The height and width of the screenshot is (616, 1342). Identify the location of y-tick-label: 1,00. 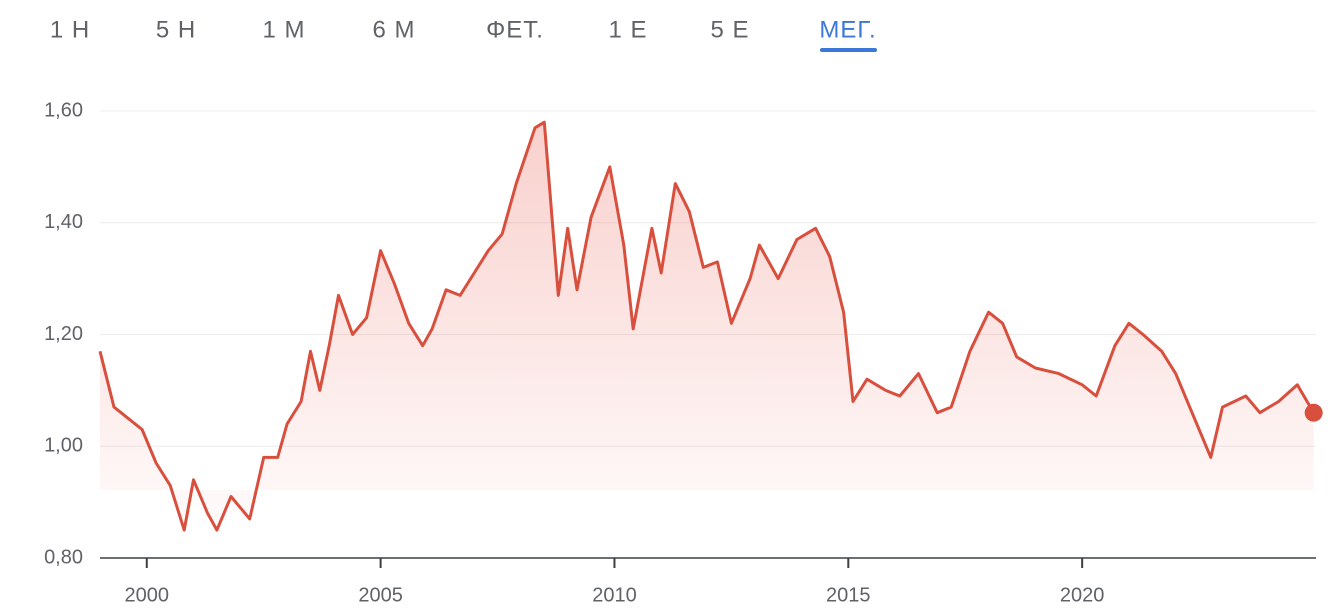
(63, 446).